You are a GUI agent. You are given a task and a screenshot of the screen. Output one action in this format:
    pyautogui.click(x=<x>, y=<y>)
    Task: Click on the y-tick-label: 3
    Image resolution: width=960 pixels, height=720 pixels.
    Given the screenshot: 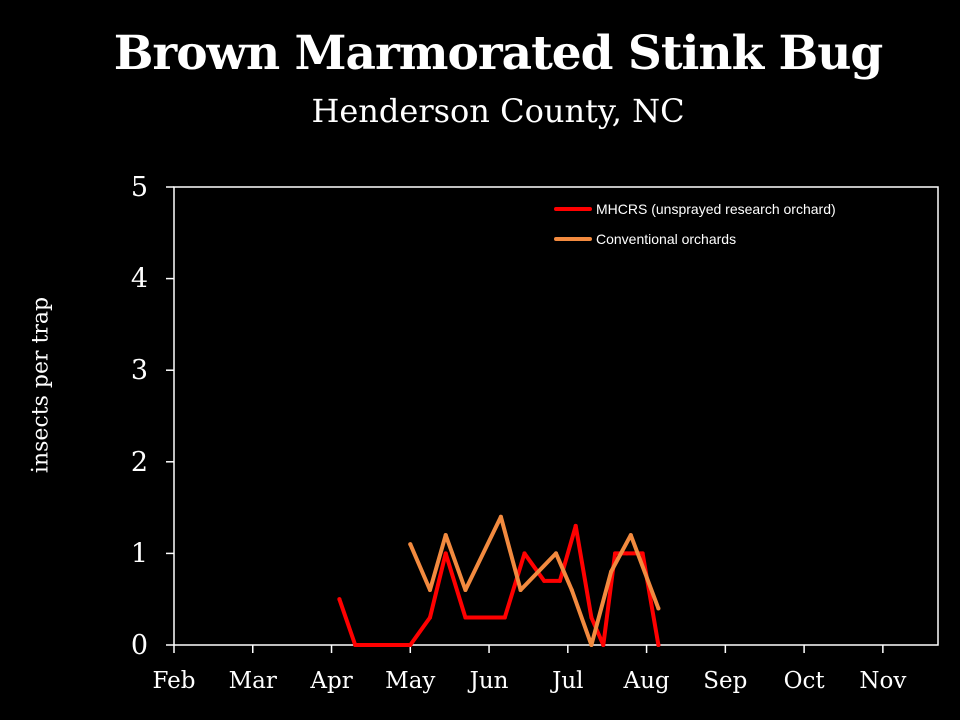 What is the action you would take?
    pyautogui.click(x=139, y=370)
    